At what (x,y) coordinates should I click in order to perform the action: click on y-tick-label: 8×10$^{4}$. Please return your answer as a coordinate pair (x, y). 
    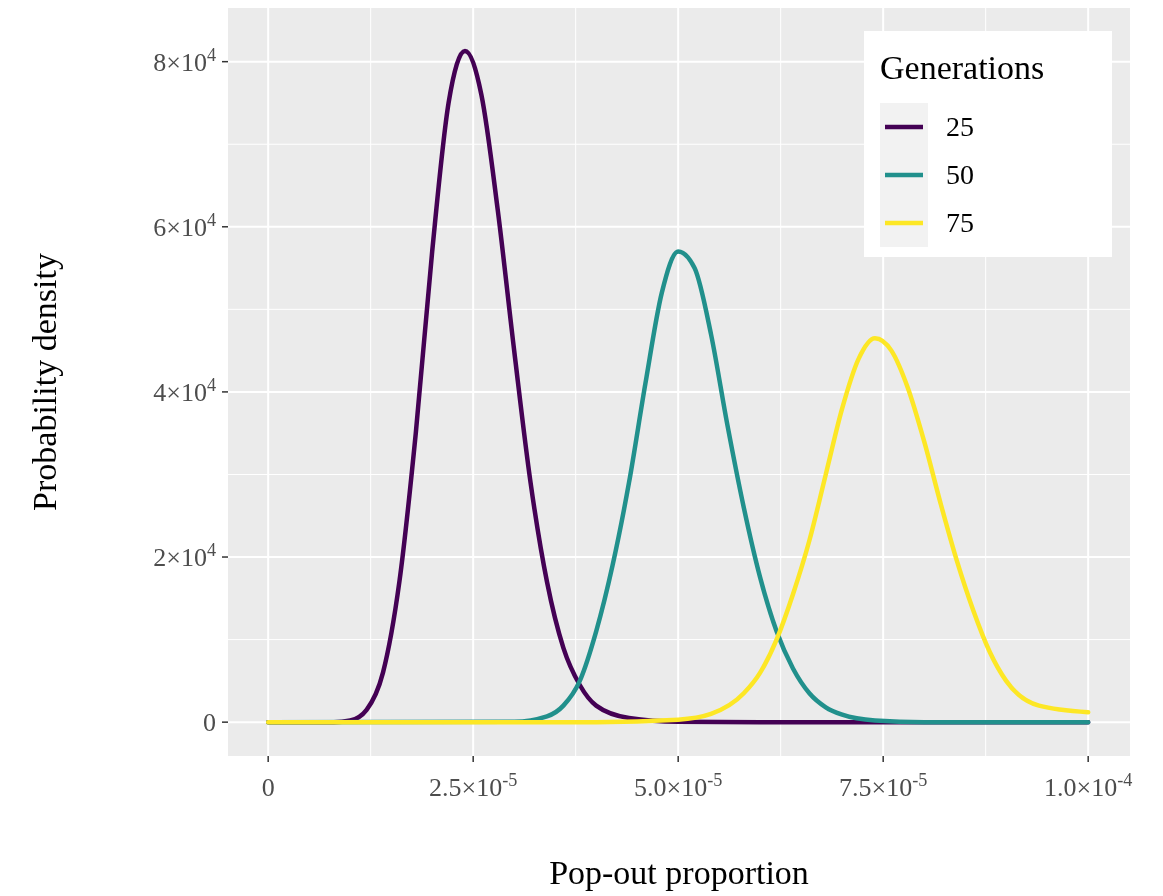
    Looking at the image, I should click on (184, 60).